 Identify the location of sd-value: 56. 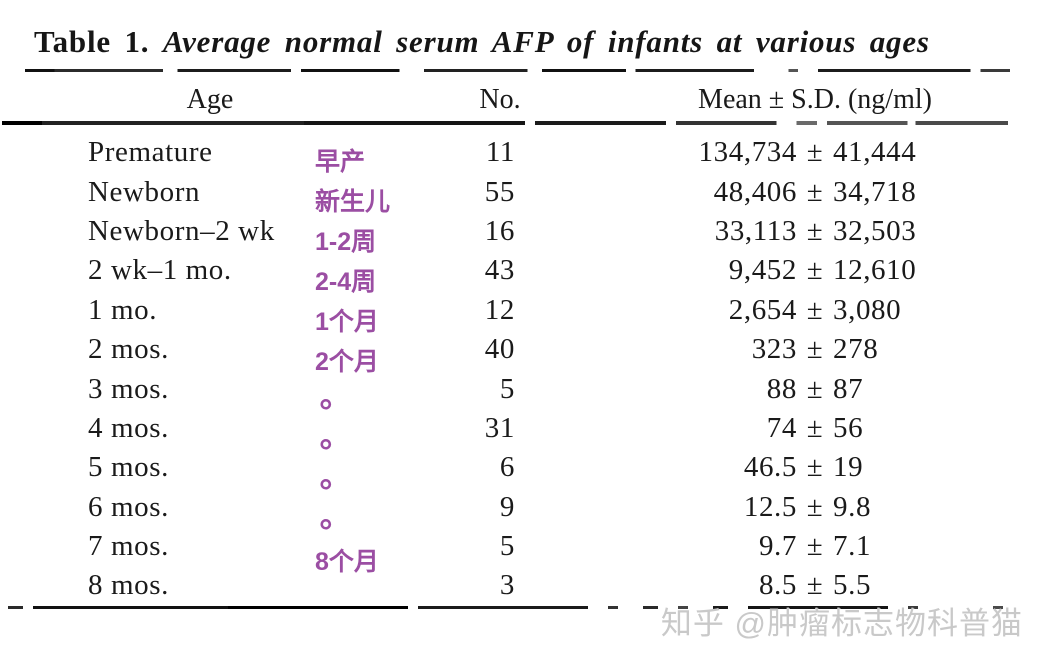
(848, 427).